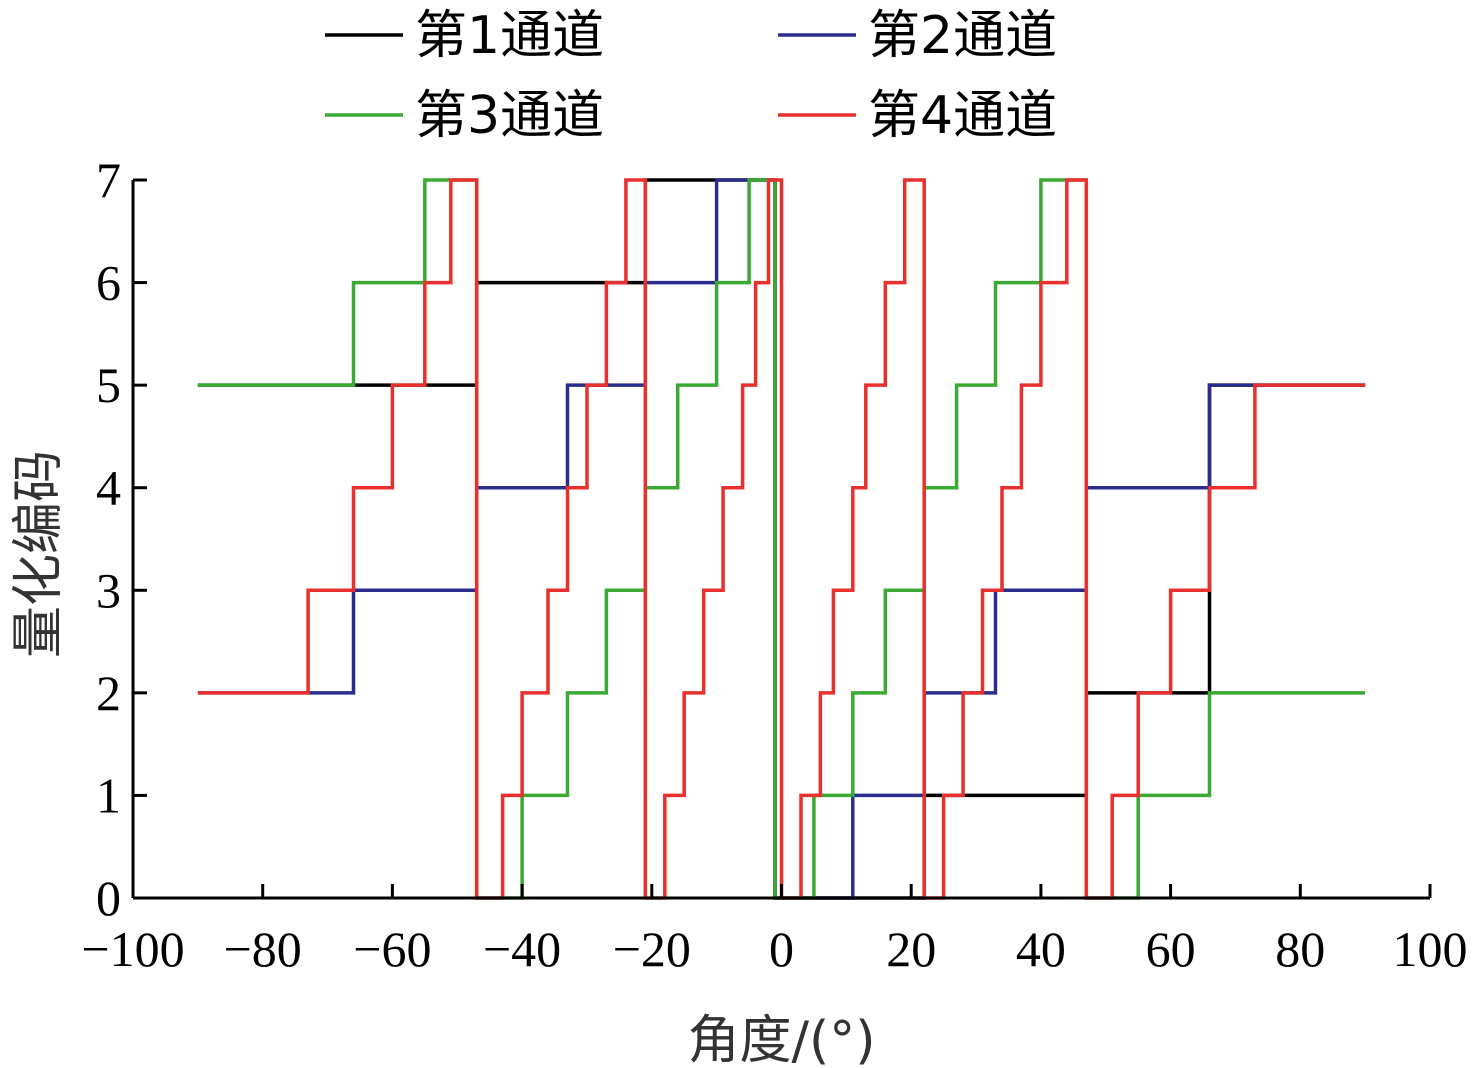  Describe the element at coordinates (108, 180) in the screenshot. I see `y-tick-label: 7` at that location.